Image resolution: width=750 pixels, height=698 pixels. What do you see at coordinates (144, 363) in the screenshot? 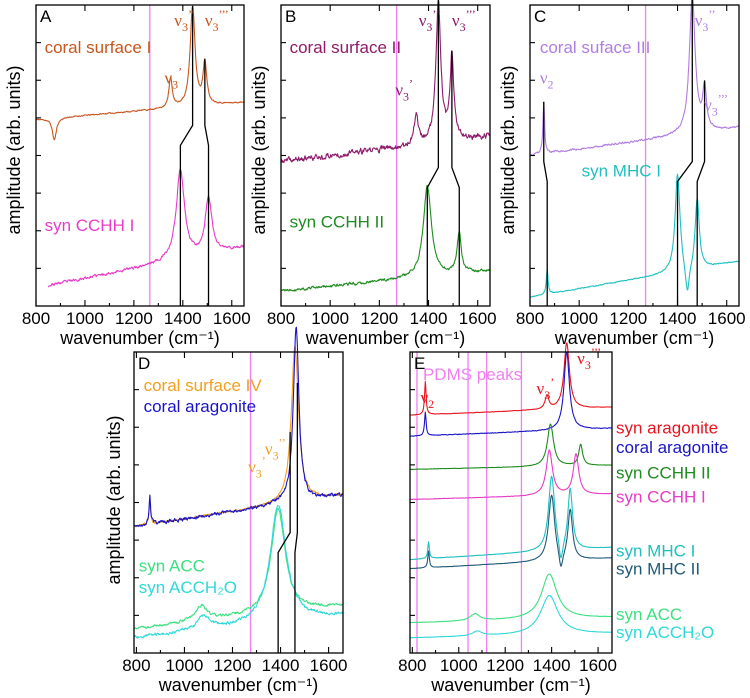
I see `panel-letter: D` at bounding box center [144, 363].